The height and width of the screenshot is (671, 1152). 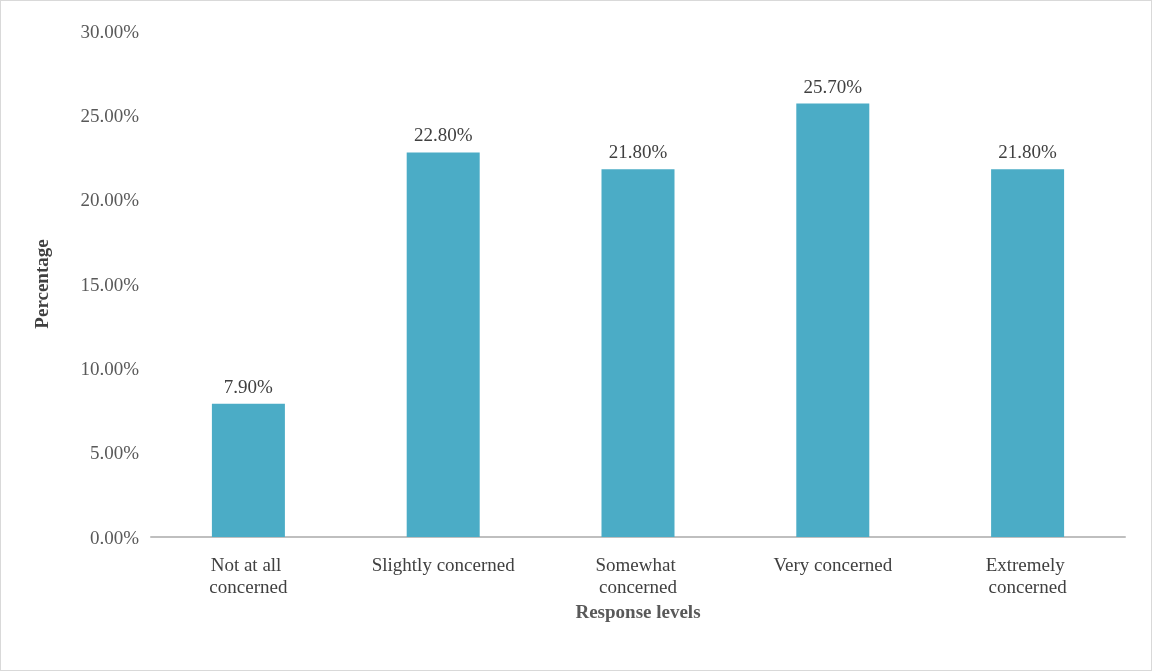 I want to click on y-tick-label: 10.00%, so click(x=110, y=368).